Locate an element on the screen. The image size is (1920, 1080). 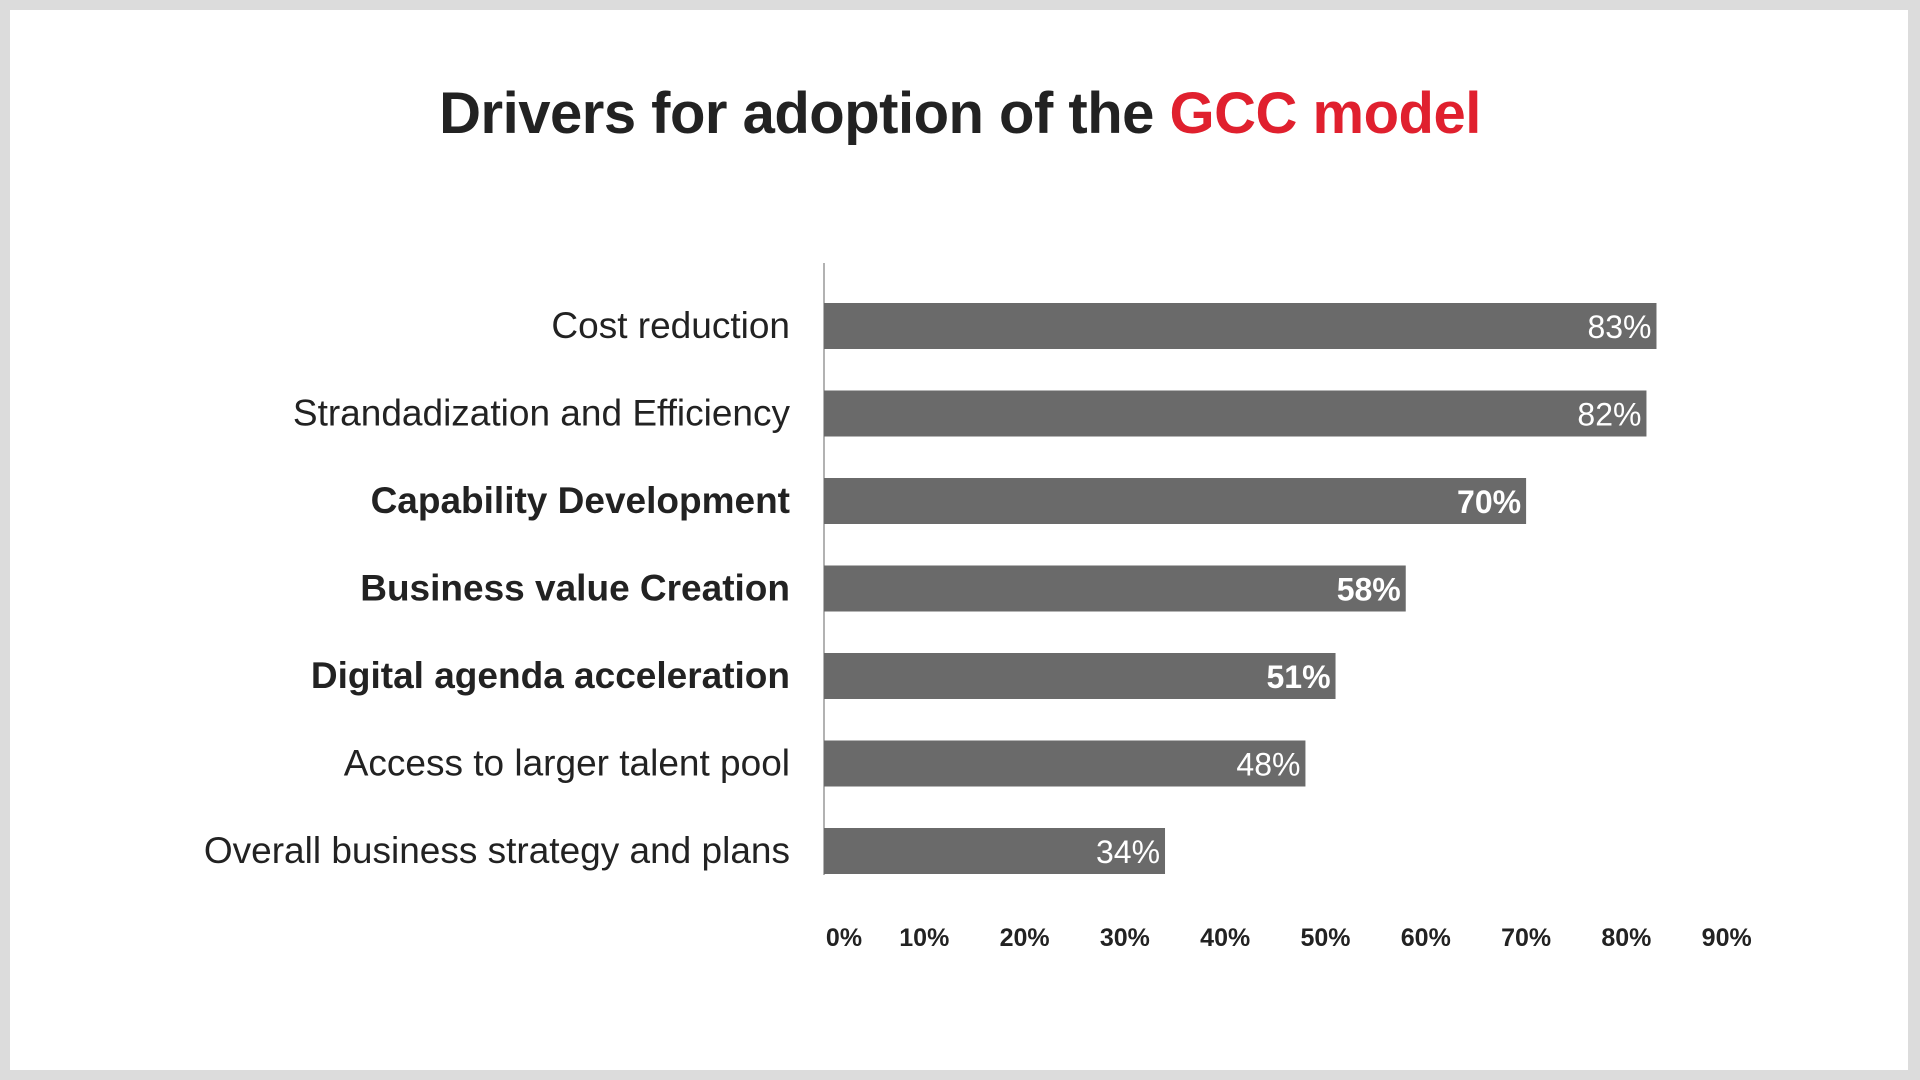
category-label: Access to larger talent pool is located at coordinates (567, 763).